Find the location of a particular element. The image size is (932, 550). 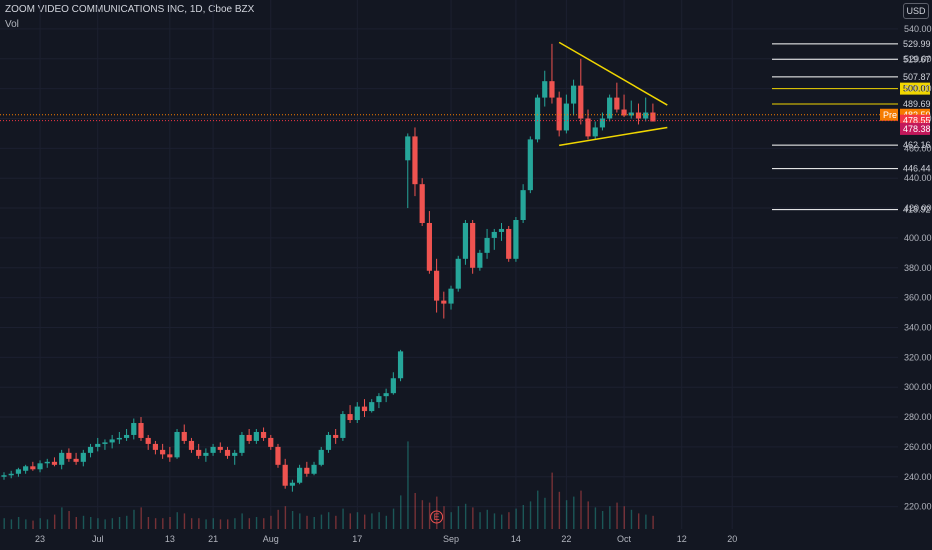

x-tick-label: Aug is located at coordinates (271, 539).